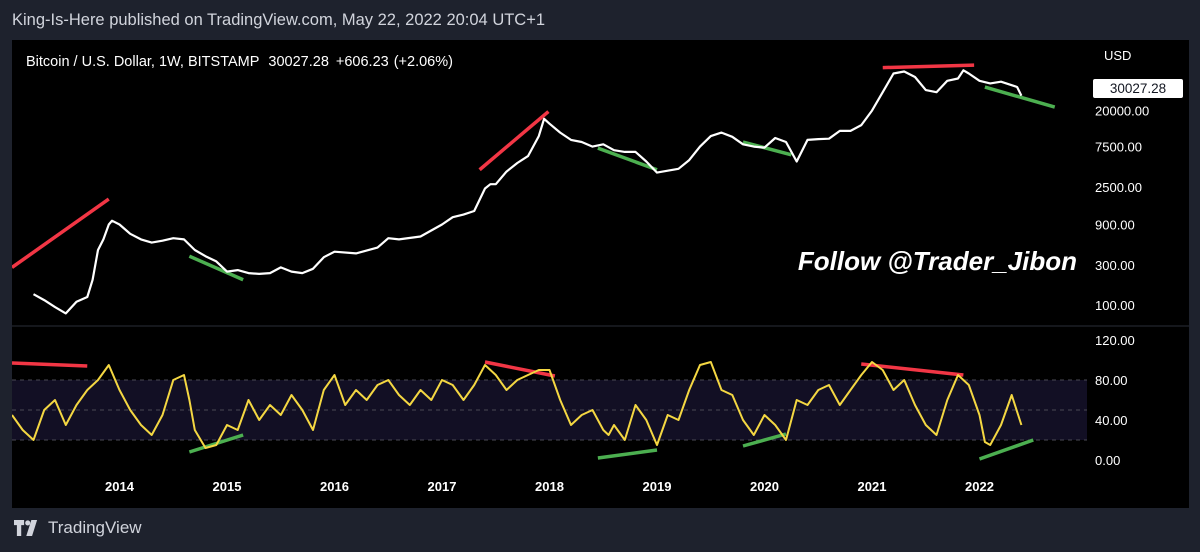 The image size is (1200, 552). Describe the element at coordinates (227, 486) in the screenshot. I see `x-tick-2015: 2015` at that location.